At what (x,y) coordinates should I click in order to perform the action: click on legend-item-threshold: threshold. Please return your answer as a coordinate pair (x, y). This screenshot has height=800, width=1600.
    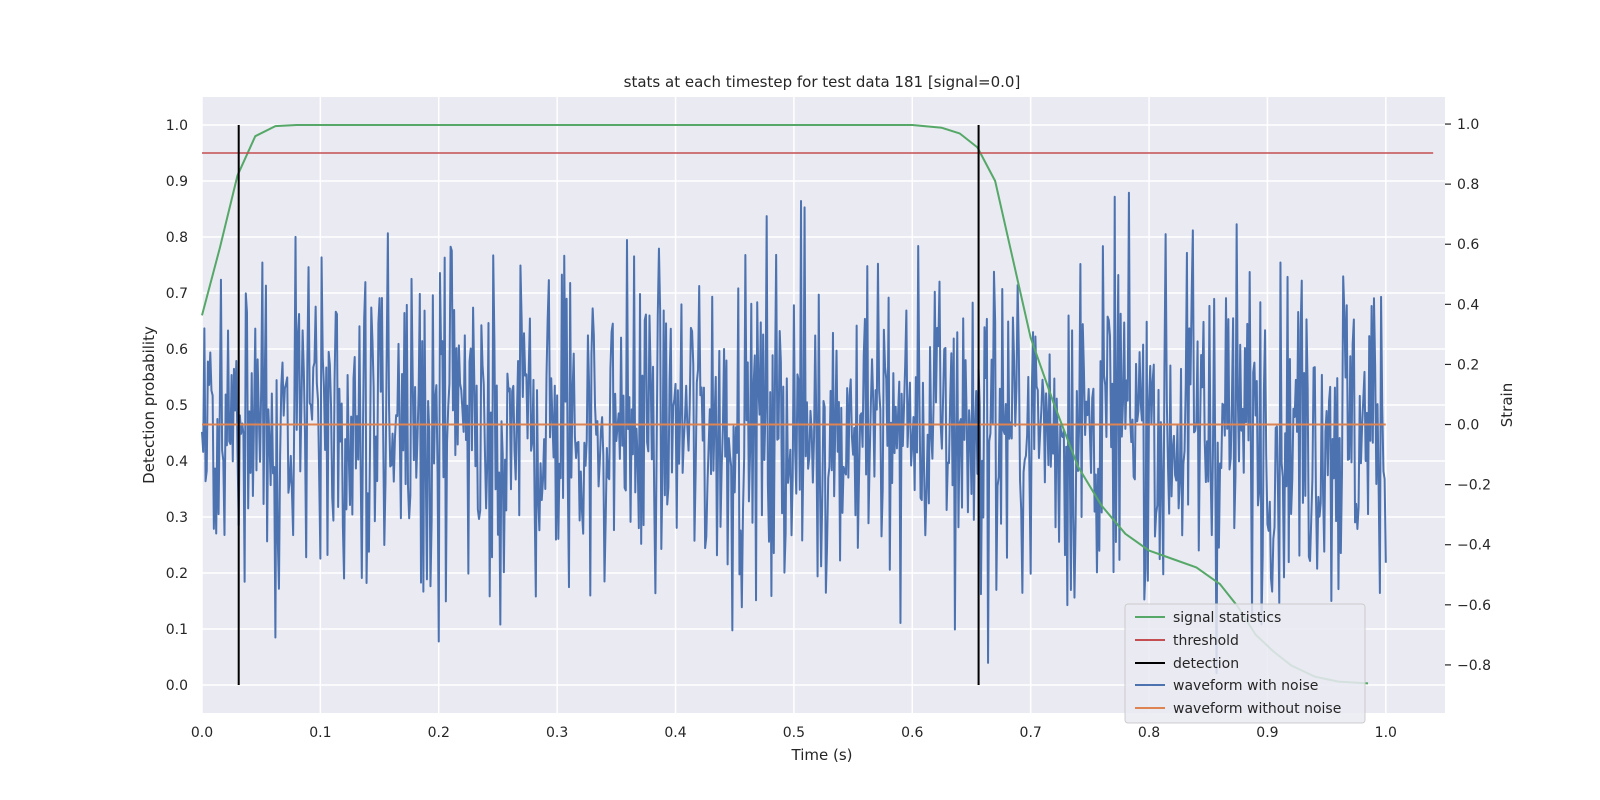
    Looking at the image, I should click on (1187, 641).